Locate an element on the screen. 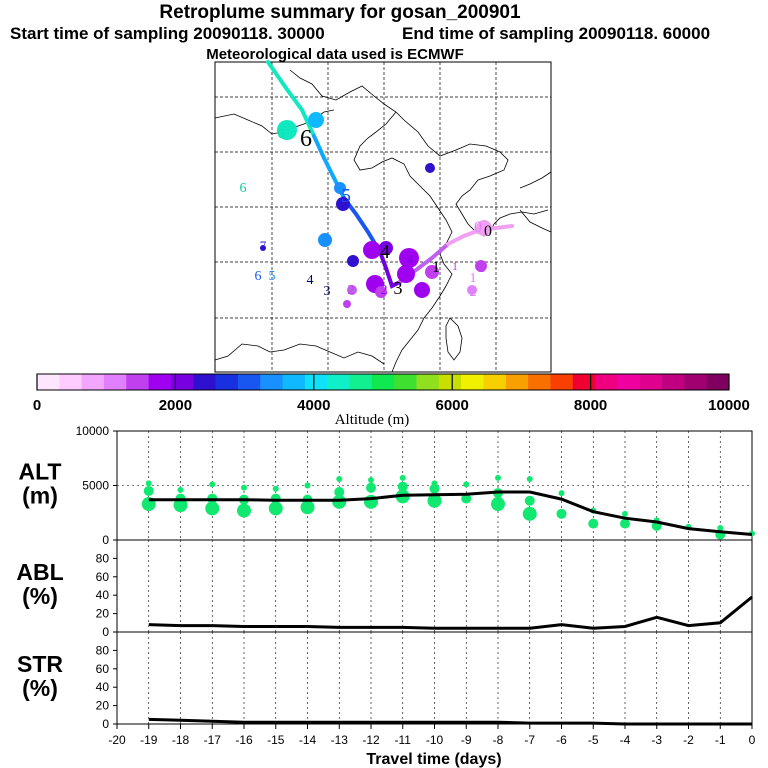 This screenshot has width=768, height=768. y-axis-label: (m) is located at coordinates (40, 496).